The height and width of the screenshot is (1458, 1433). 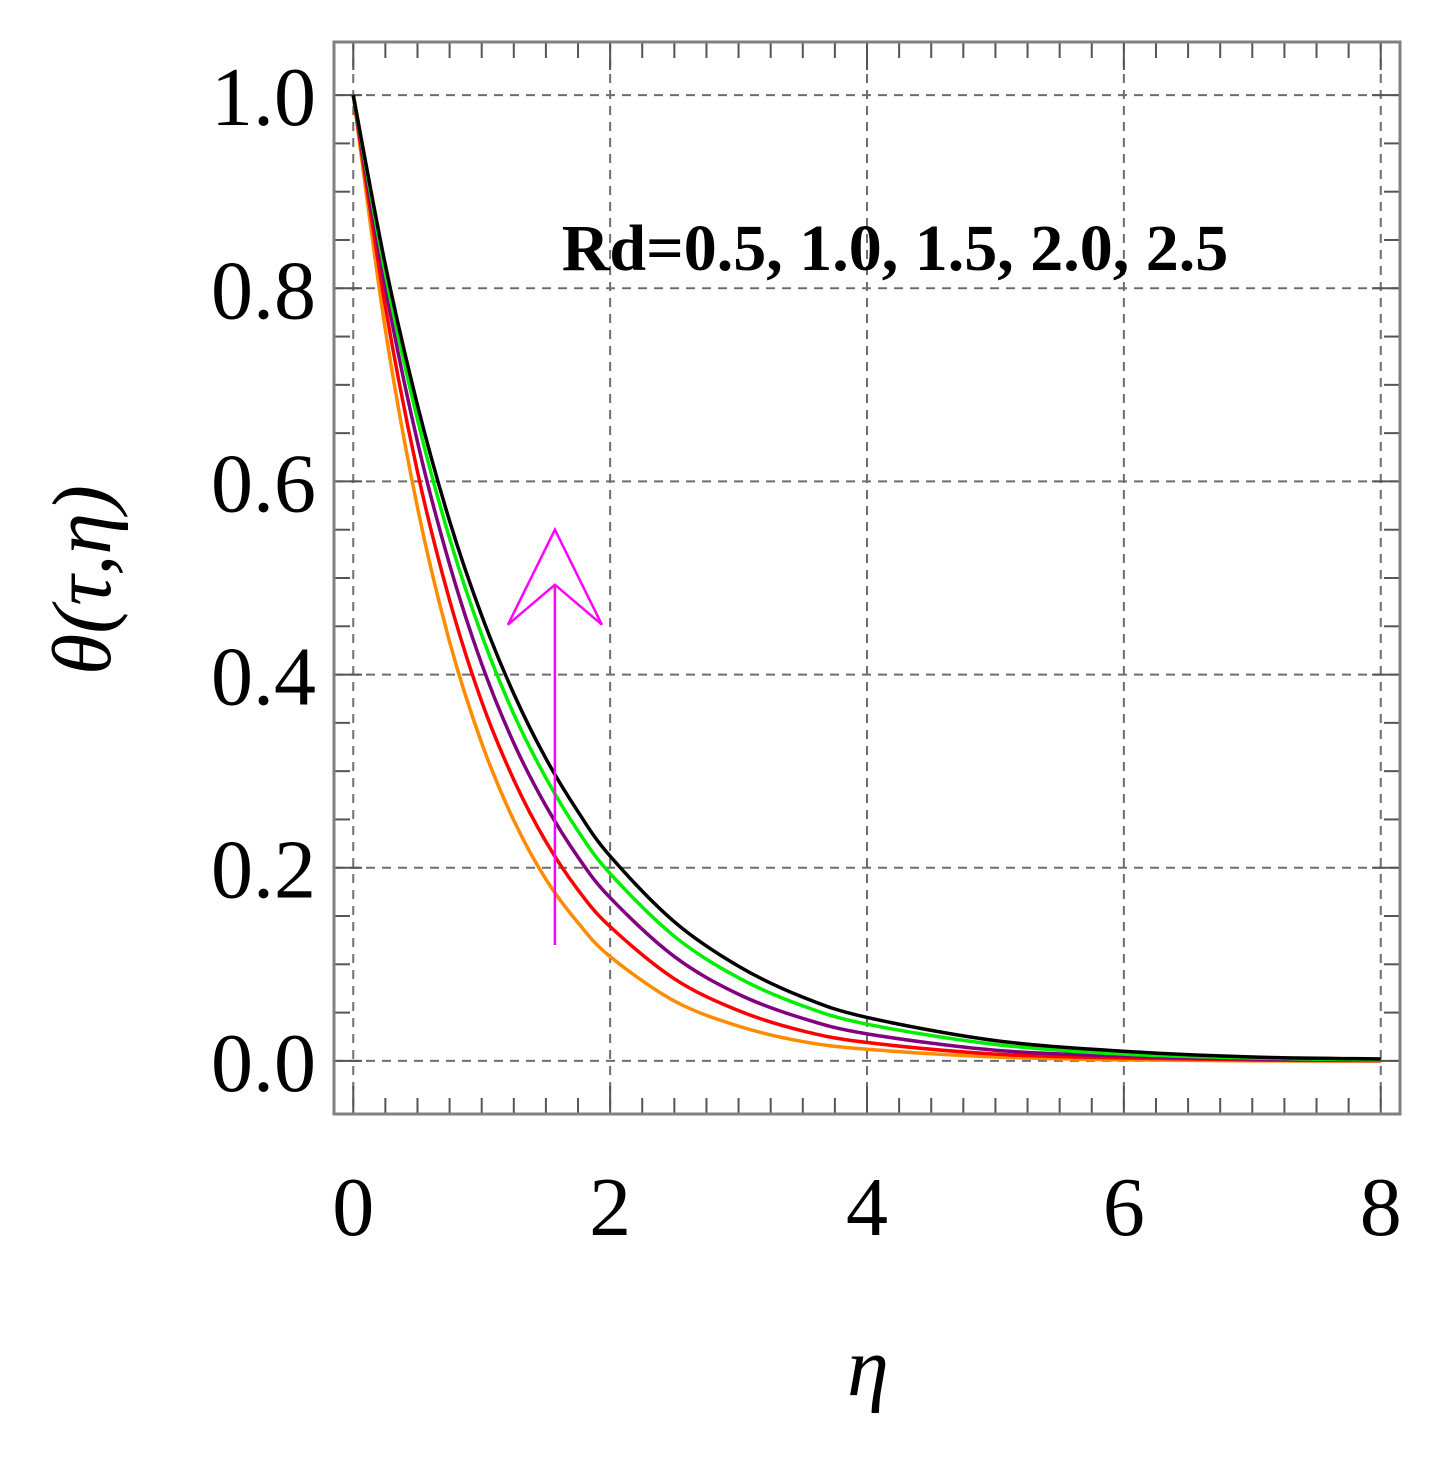 What do you see at coordinates (263, 1063) in the screenshot?
I see `y-tick-label: 0.0` at bounding box center [263, 1063].